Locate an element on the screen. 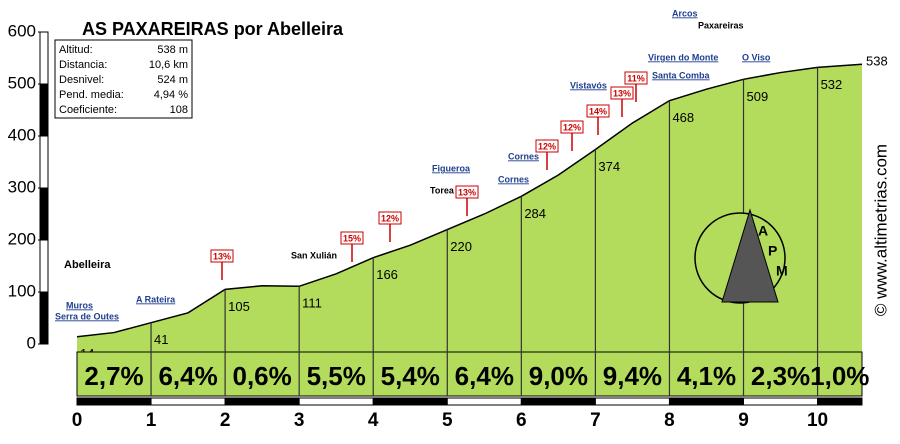 This screenshot has width=900, height=444. chart-title: AS PAXAREIRAS por Abelleira is located at coordinates (213, 29).